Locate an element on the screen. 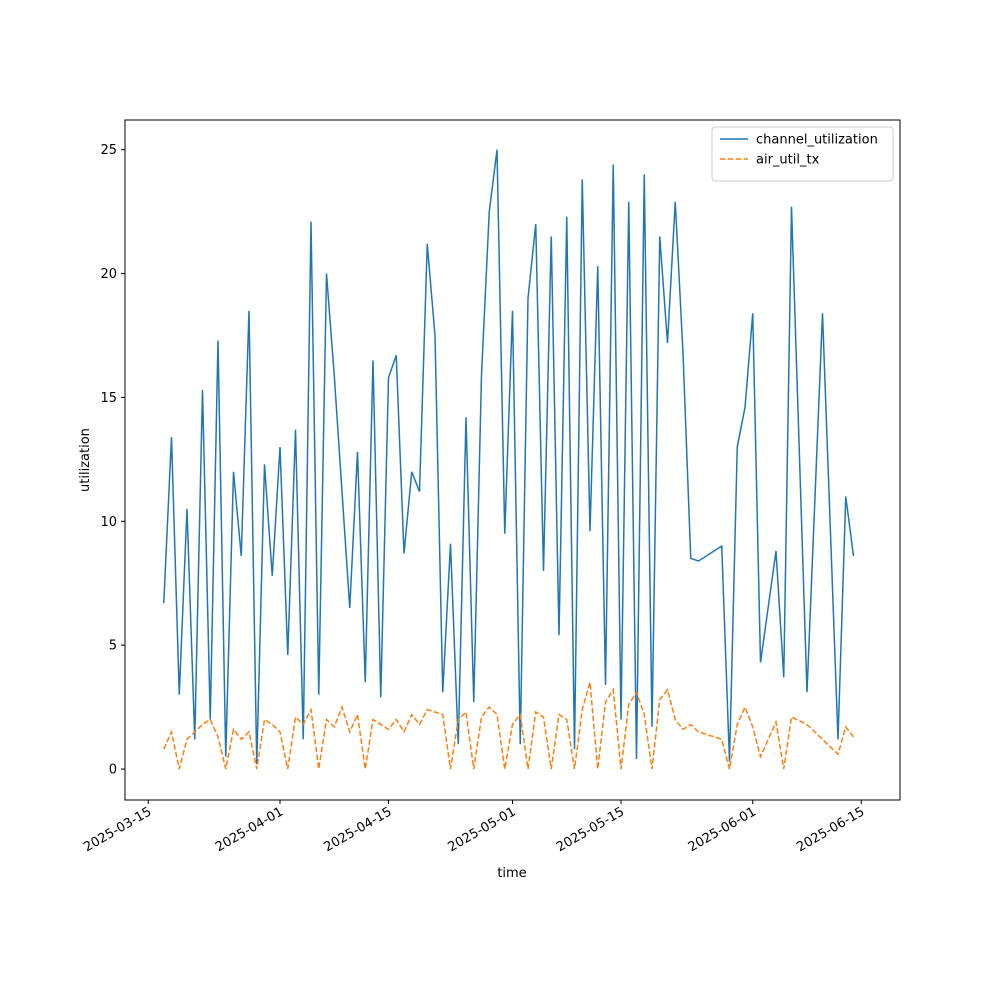 The width and height of the screenshot is (1000, 1000). legend: channel_utilization air_util_tx is located at coordinates (802, 154).